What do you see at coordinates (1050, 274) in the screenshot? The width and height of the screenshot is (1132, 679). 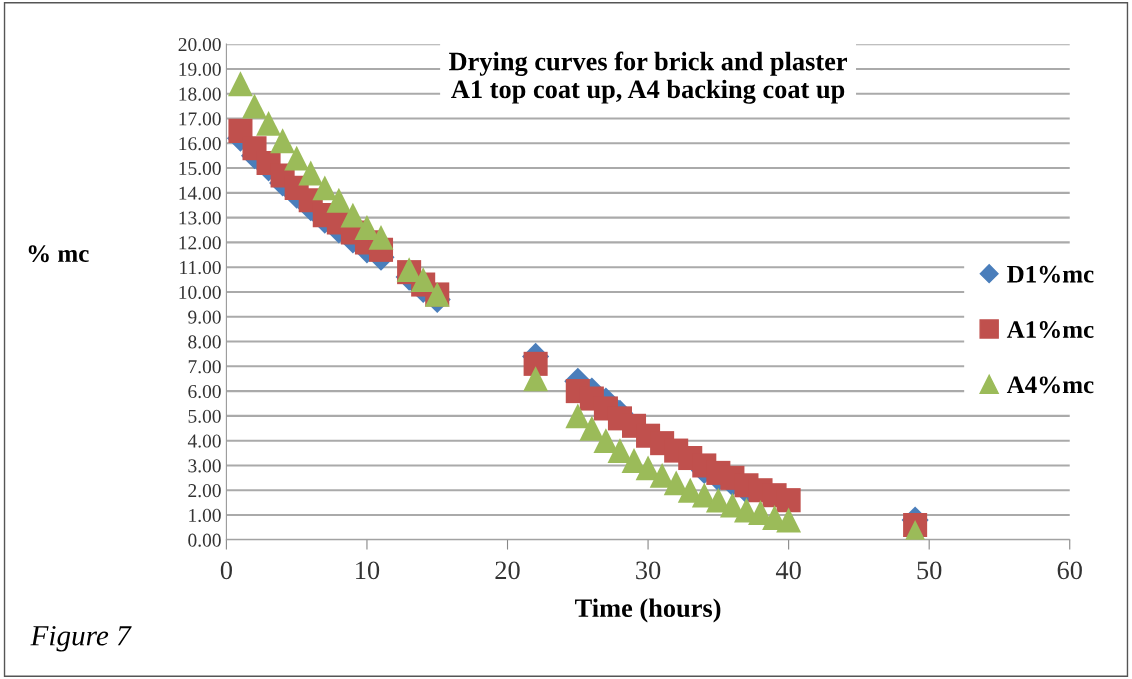 I see `legend-label: D1%mc` at bounding box center [1050, 274].